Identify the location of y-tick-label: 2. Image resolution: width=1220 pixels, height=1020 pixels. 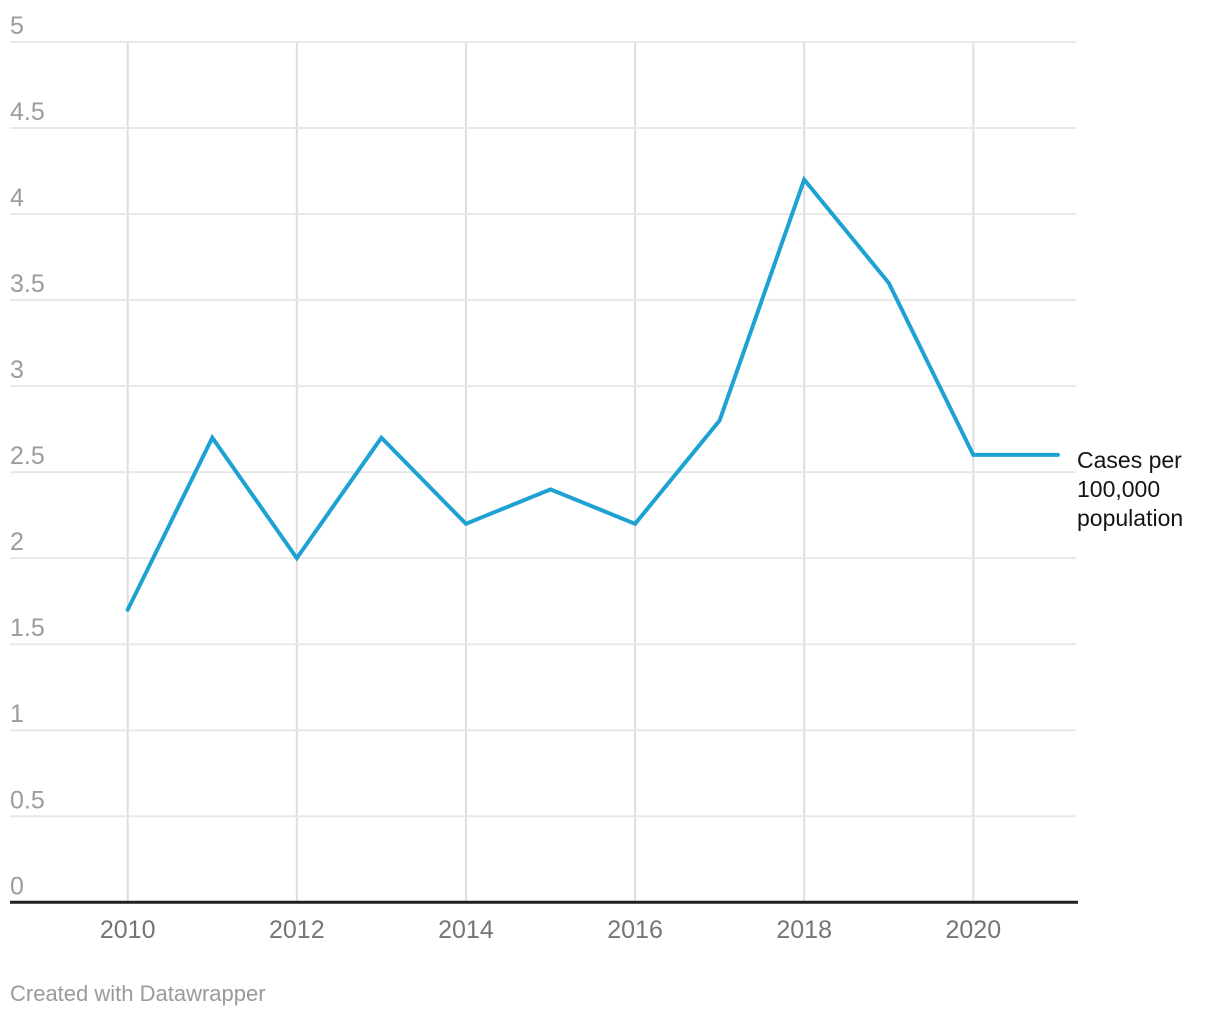
(17, 542).